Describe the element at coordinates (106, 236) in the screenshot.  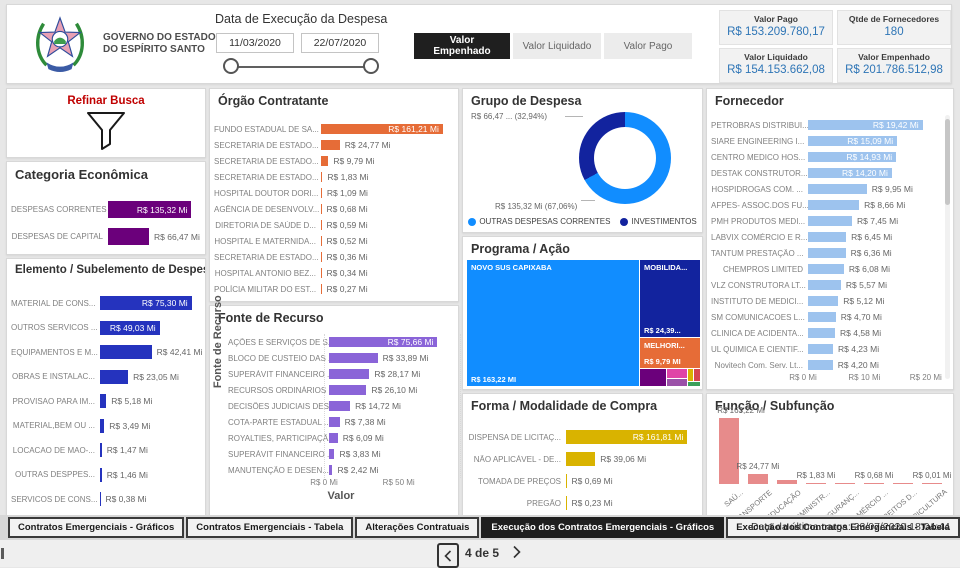
I see `bar-row-categoria-1: DESPESAS DE CAPITAL R$ 66,47 Mi` at that location.